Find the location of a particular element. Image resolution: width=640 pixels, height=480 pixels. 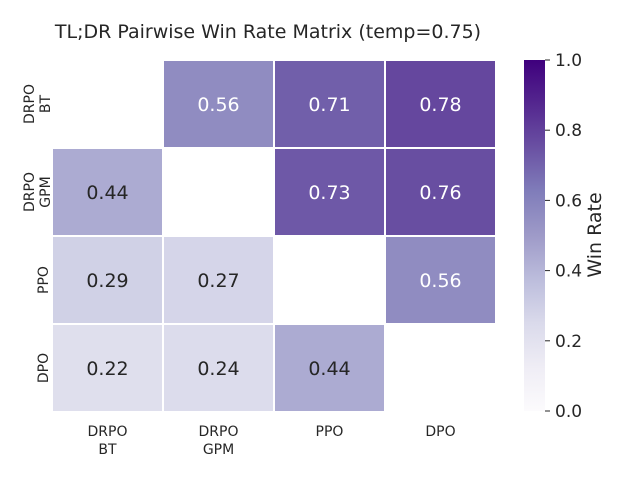

colorbar is located at coordinates (534, 235).